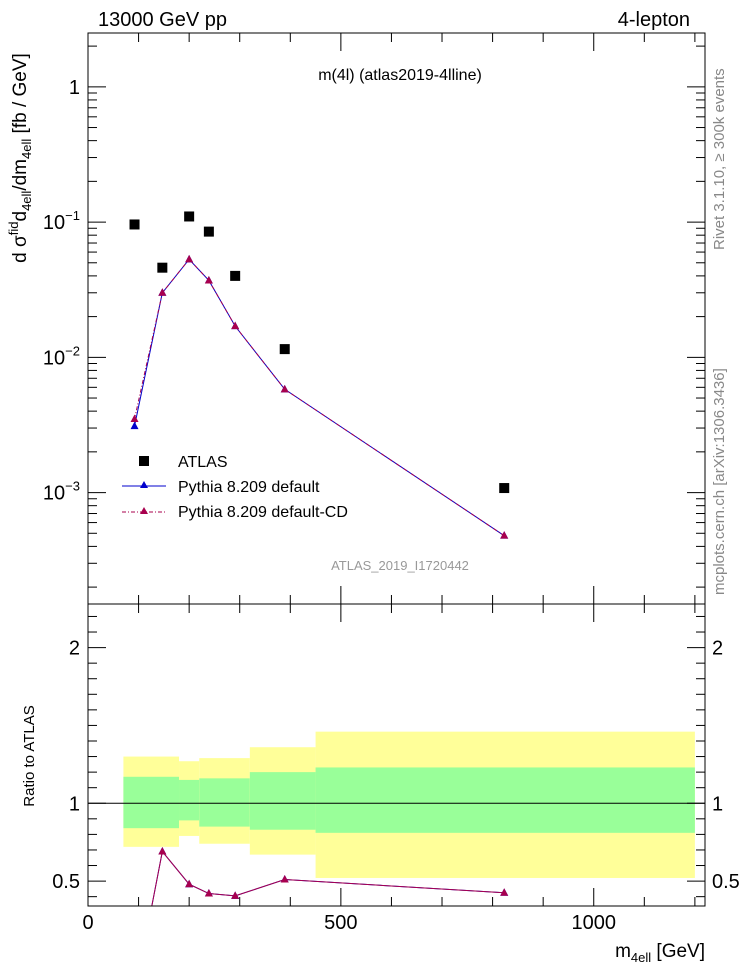 This screenshot has width=746, height=972. I want to click on legend-marker-atlas, so click(144, 461).